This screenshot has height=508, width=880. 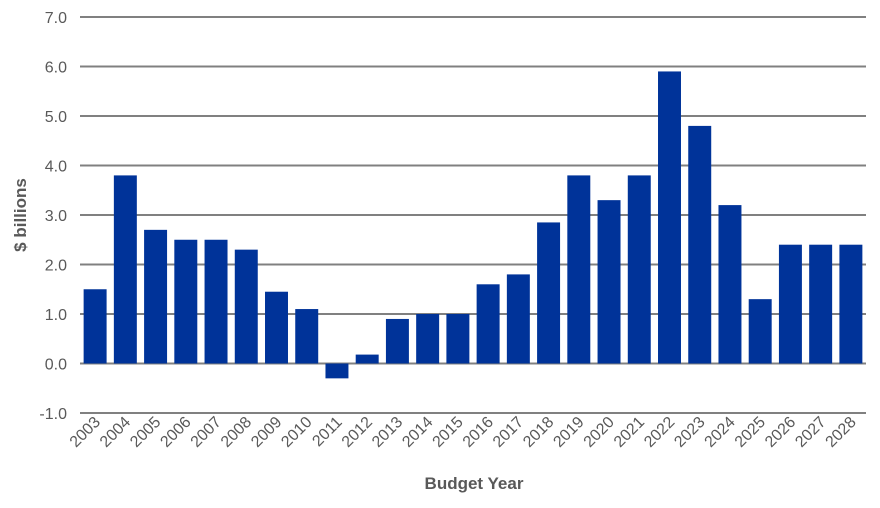 What do you see at coordinates (236, 432) in the screenshot?
I see `x-tick-label: 2008` at bounding box center [236, 432].